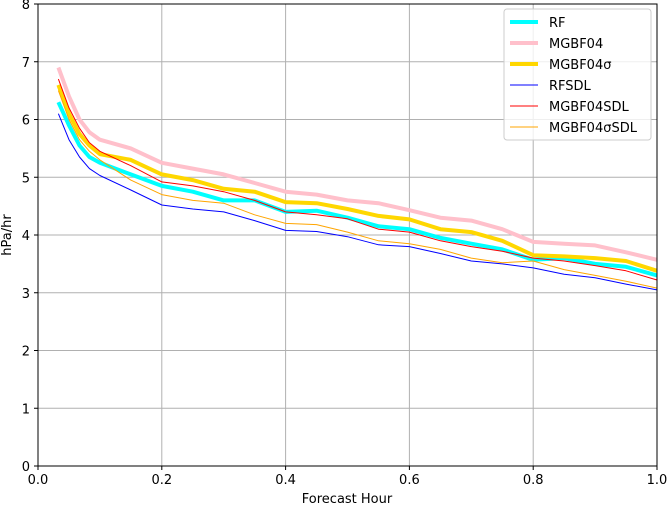 This screenshot has width=668, height=511. What do you see at coordinates (7, 235) in the screenshot?
I see `y-axis-label: hPa/hr` at bounding box center [7, 235].